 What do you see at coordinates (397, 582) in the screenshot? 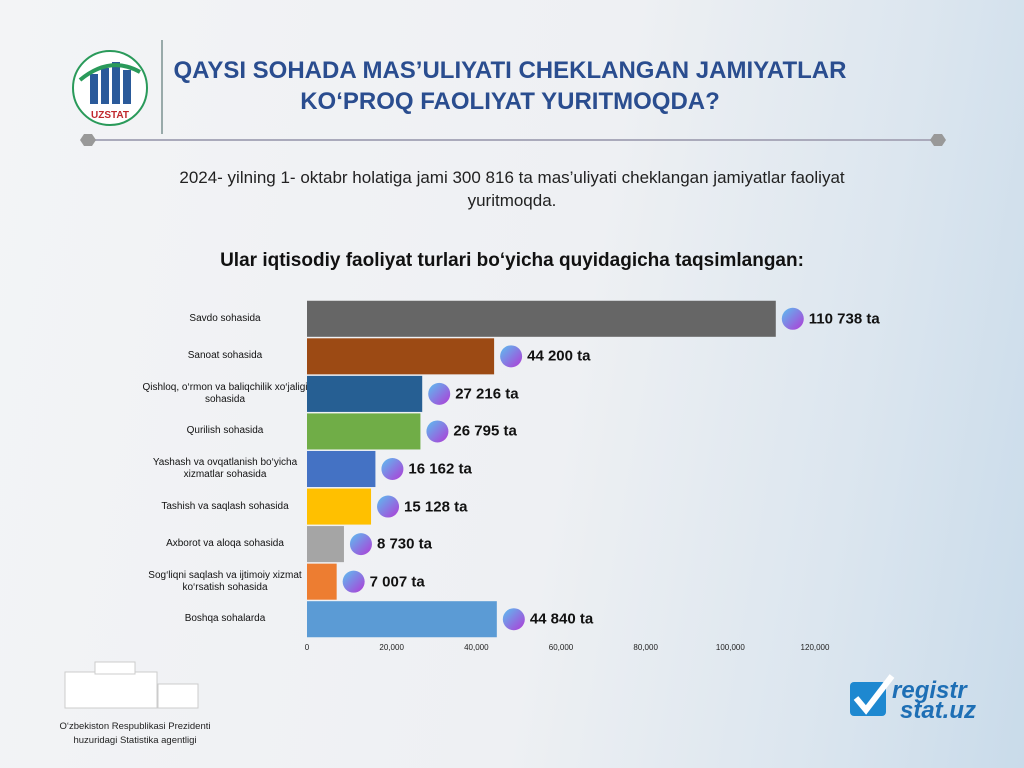
I see `value-label: 7 007 ta` at bounding box center [397, 582].